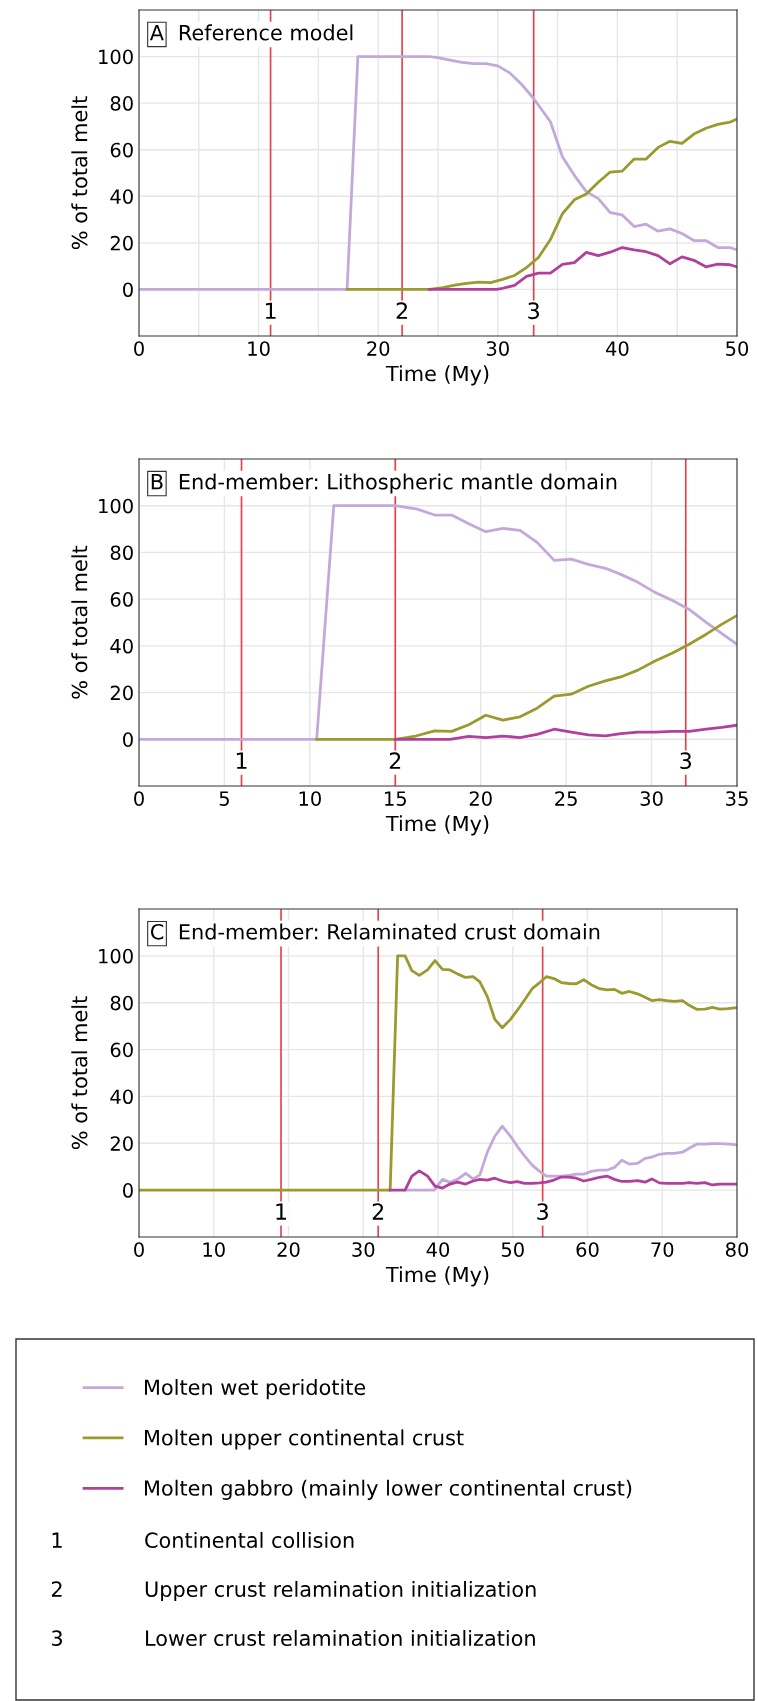 This screenshot has width=758, height=1701. What do you see at coordinates (737, 798) in the screenshot?
I see `x-tick-label: 35` at bounding box center [737, 798].